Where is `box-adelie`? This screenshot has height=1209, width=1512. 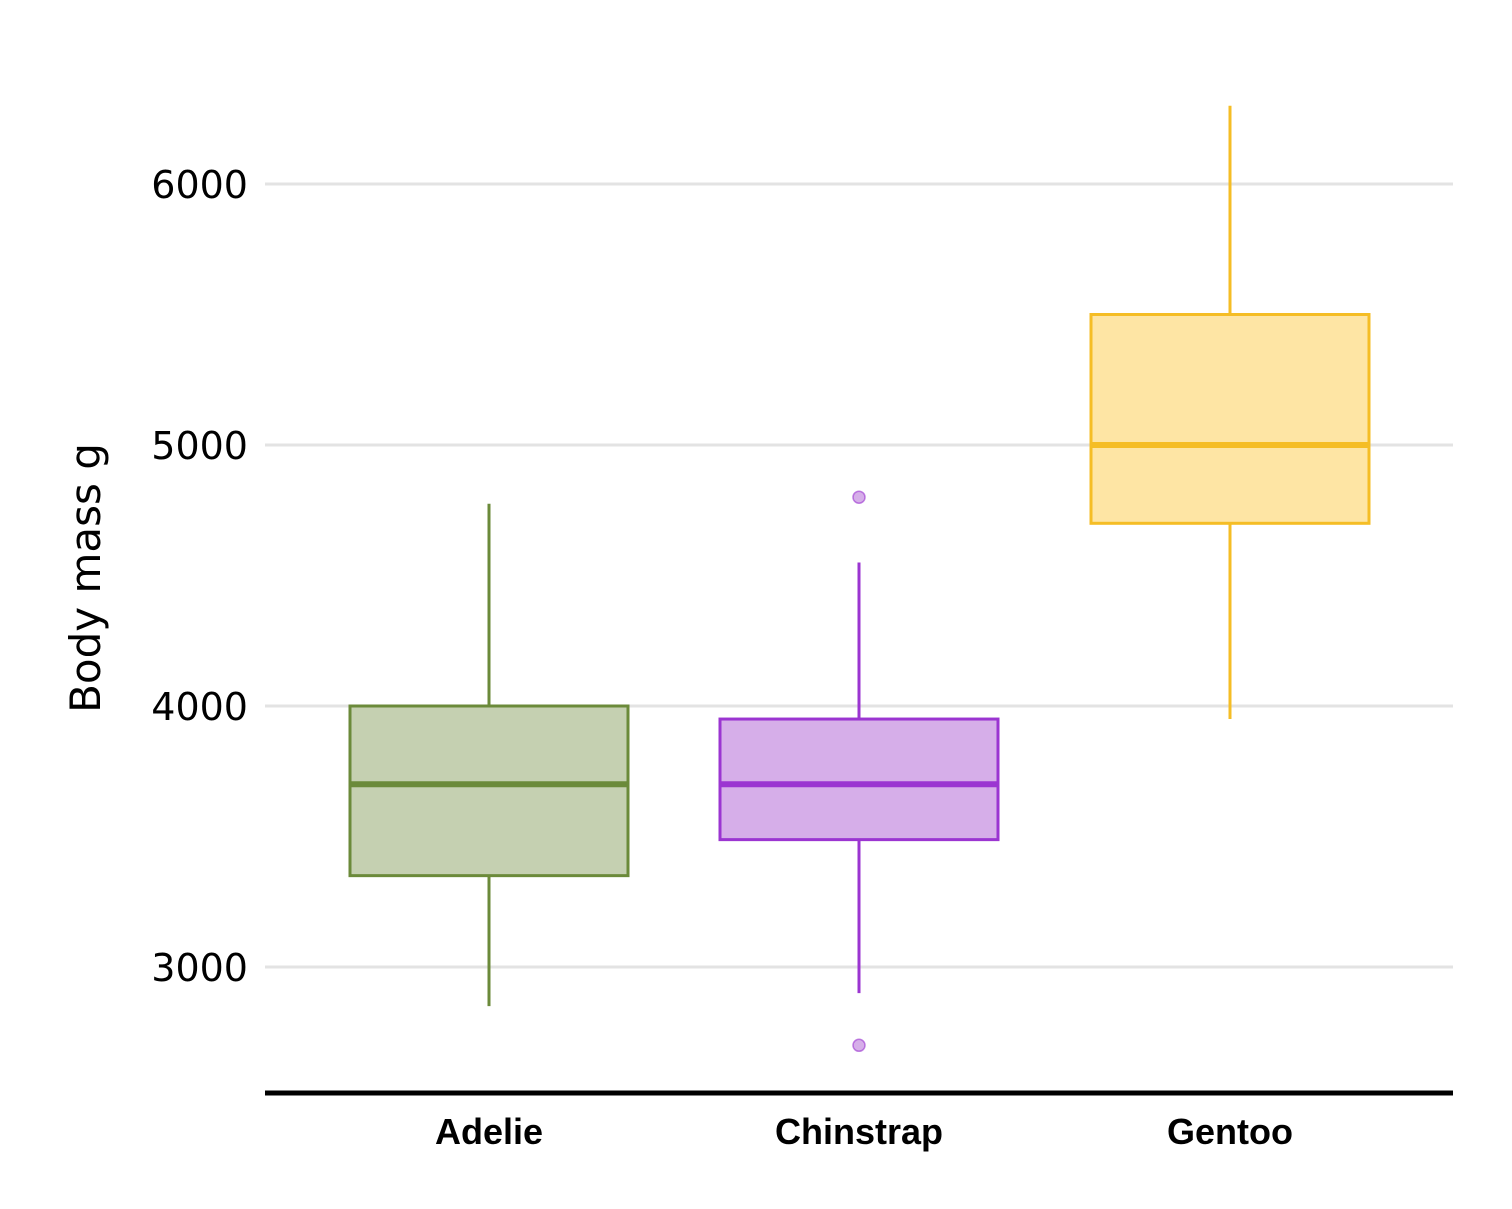
box-adelie is located at coordinates (489, 755).